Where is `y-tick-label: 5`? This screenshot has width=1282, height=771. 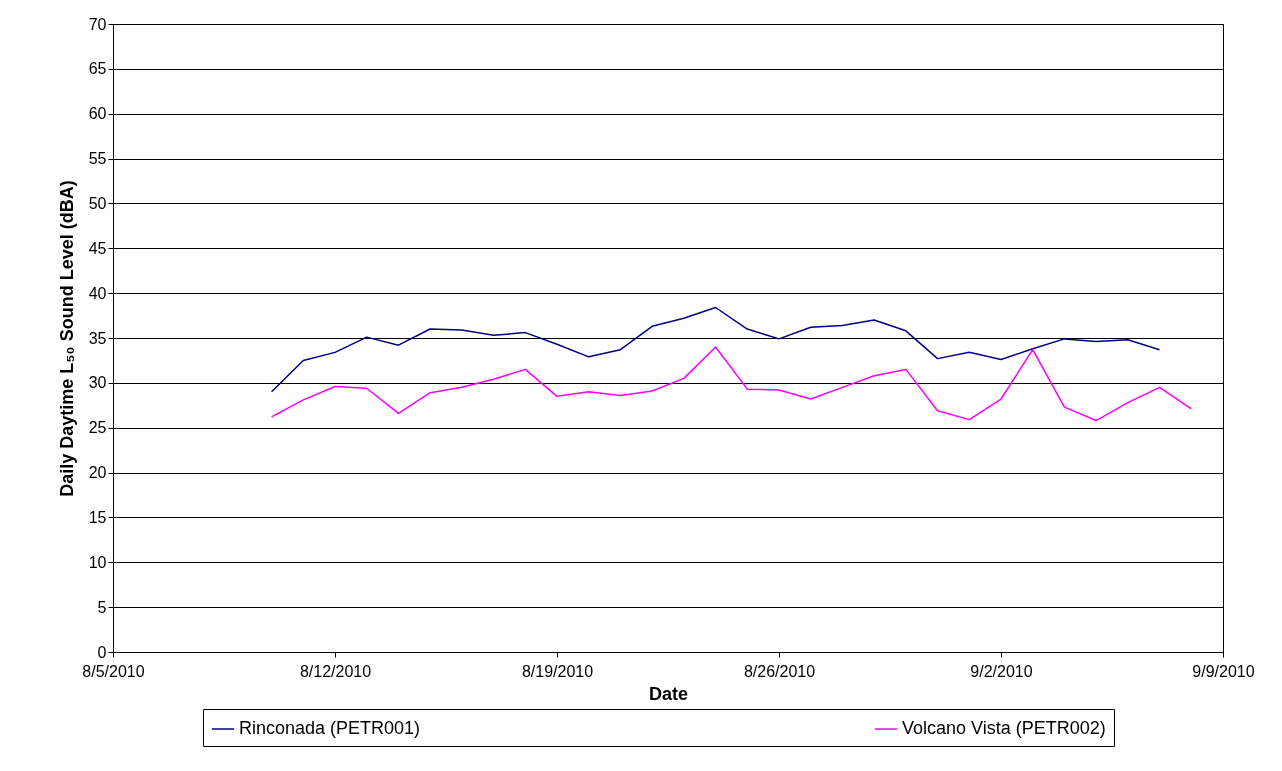 y-tick-label: 5 is located at coordinates (102, 607).